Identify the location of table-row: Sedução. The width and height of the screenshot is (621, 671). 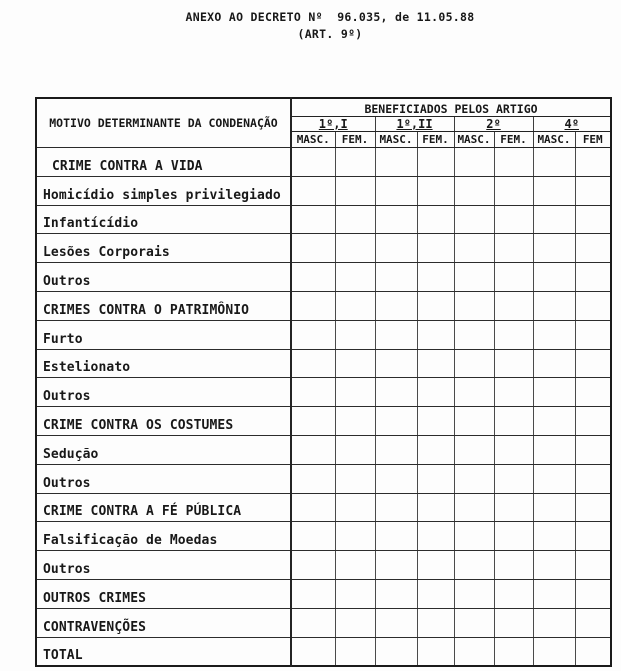
(323, 450).